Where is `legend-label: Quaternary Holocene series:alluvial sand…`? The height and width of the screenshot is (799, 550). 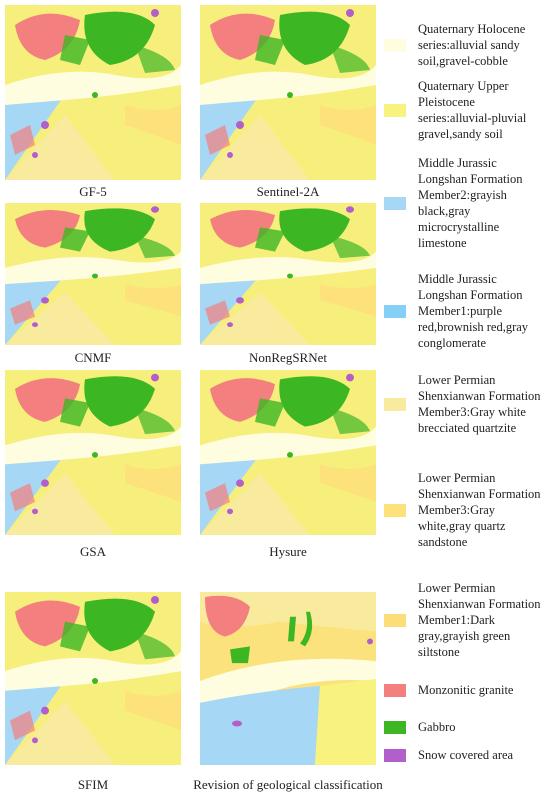
legend-label: Quaternary Holocene series:alluvial sand… is located at coordinates (472, 45).